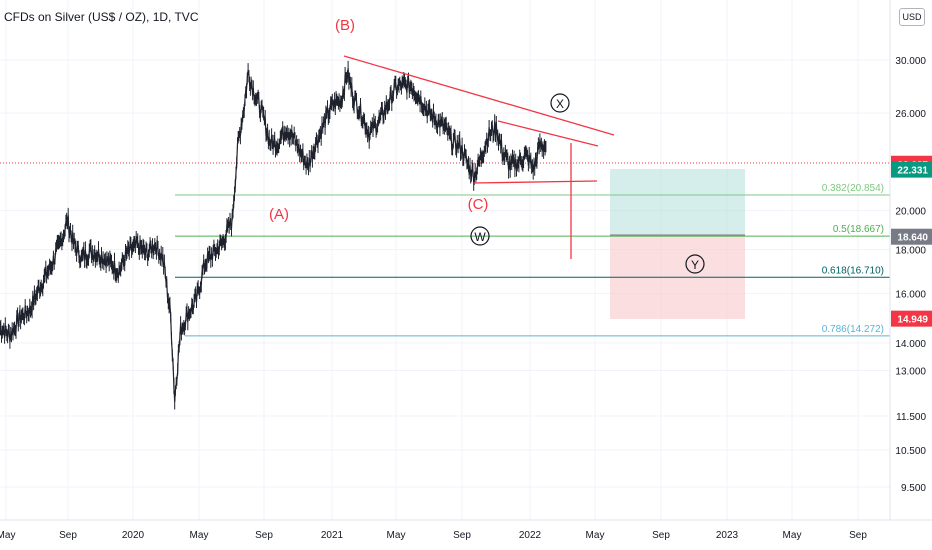  I want to click on x-tick-label: 2022, so click(530, 535).